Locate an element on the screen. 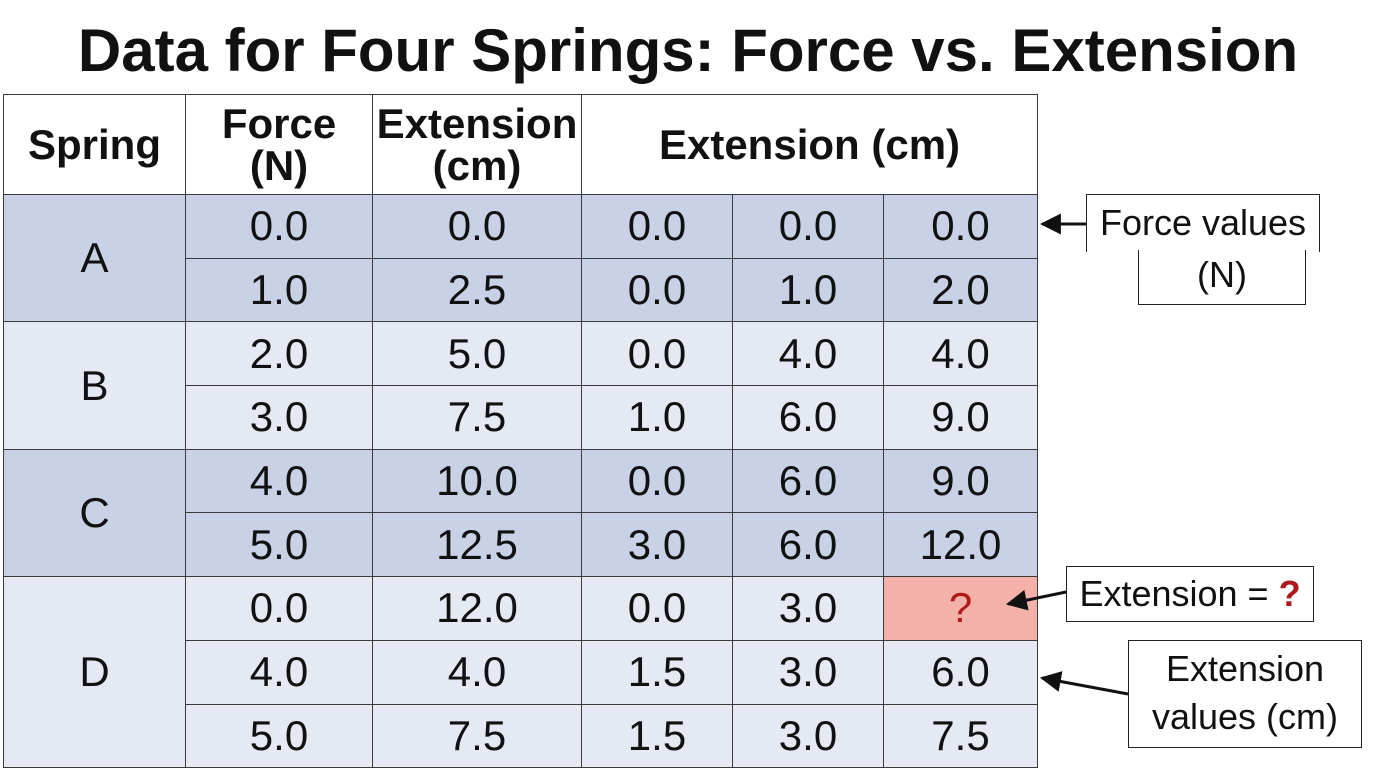  unknown-callout-text: Extension = is located at coordinates (1179, 593).